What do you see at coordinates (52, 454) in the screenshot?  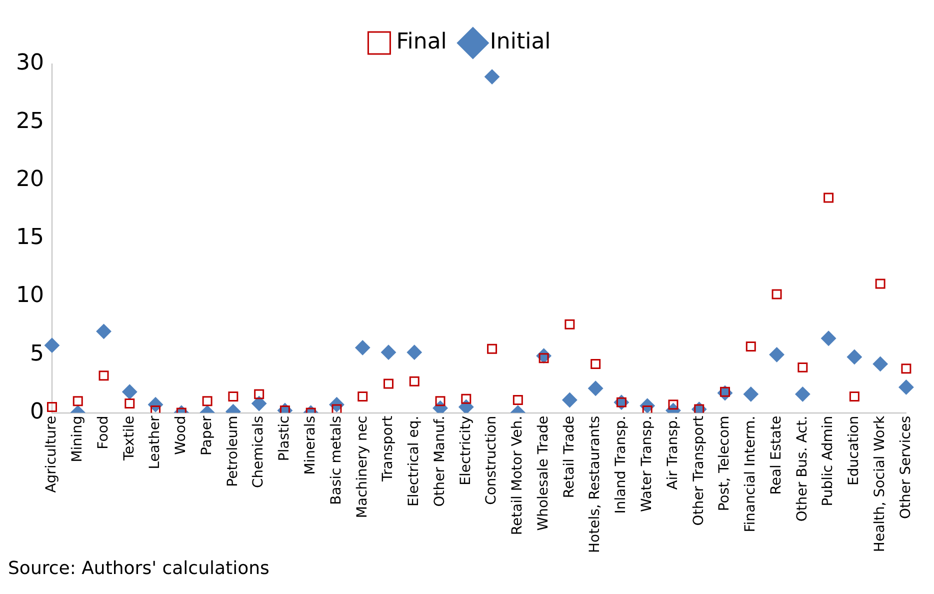 I see `x-tick-label: Agriculture` at bounding box center [52, 454].